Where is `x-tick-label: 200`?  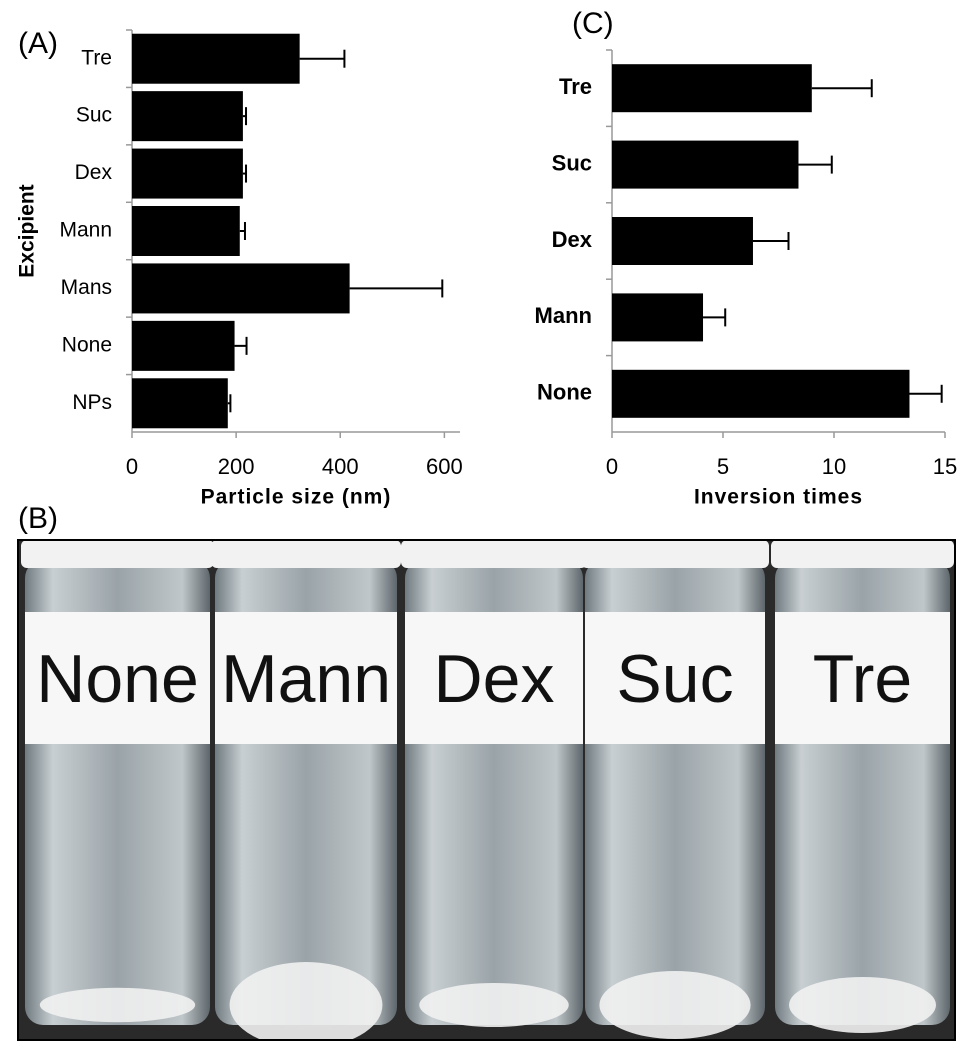
x-tick-label: 200 is located at coordinates (236, 466).